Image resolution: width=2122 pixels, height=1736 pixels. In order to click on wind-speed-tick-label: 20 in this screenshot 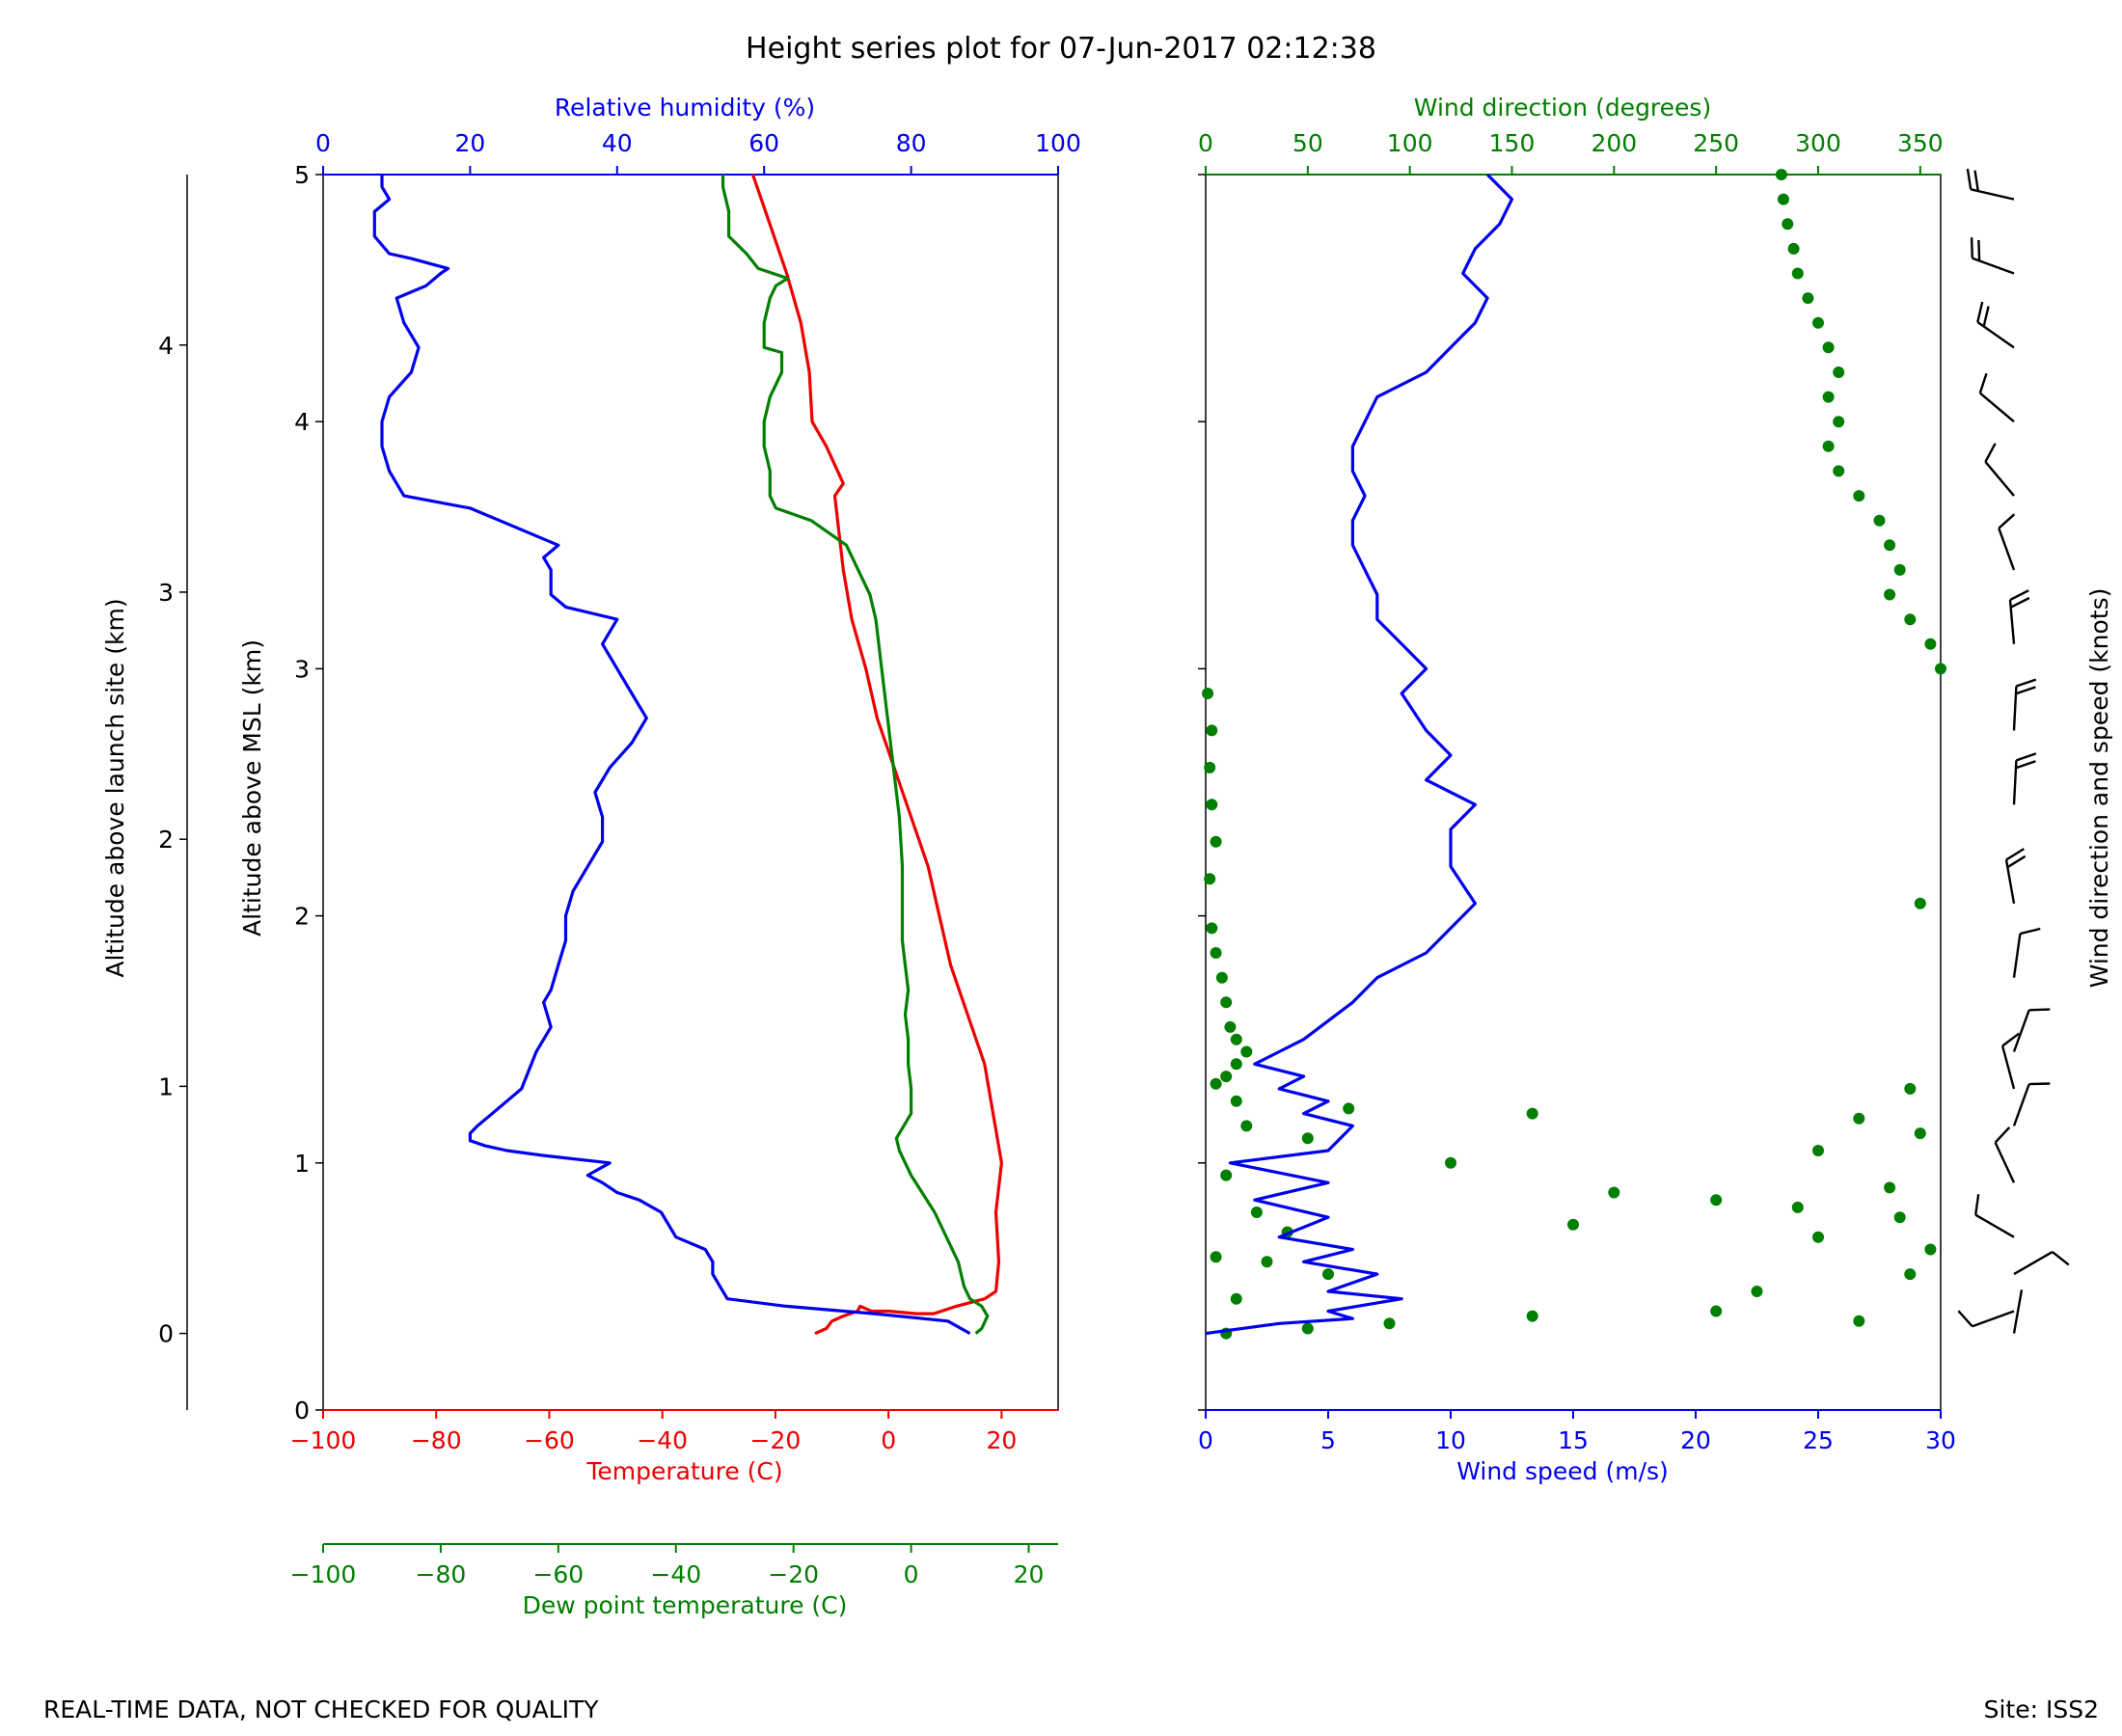, I will do `click(1696, 1440)`.